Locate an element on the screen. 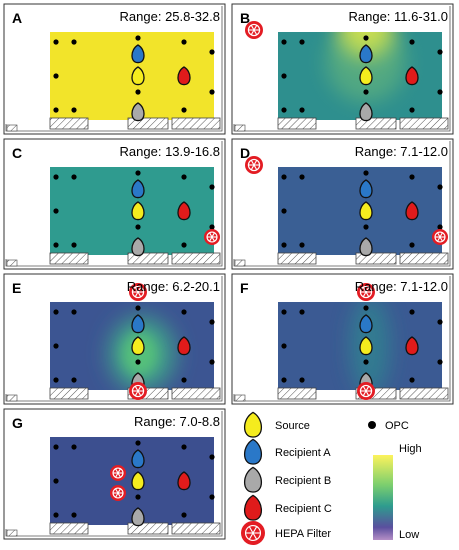  color-scale-high-label: High is located at coordinates (410, 449).